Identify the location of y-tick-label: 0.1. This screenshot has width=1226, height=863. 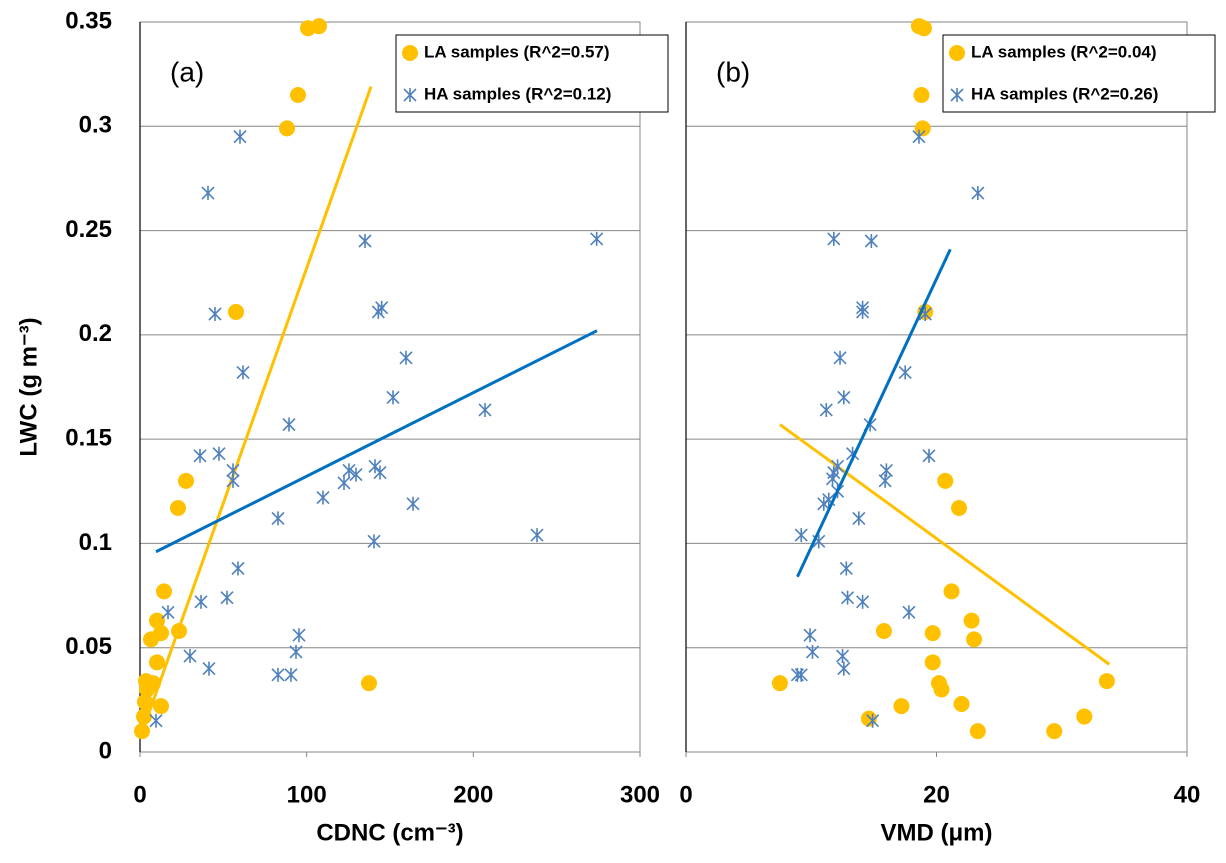
(95, 542).